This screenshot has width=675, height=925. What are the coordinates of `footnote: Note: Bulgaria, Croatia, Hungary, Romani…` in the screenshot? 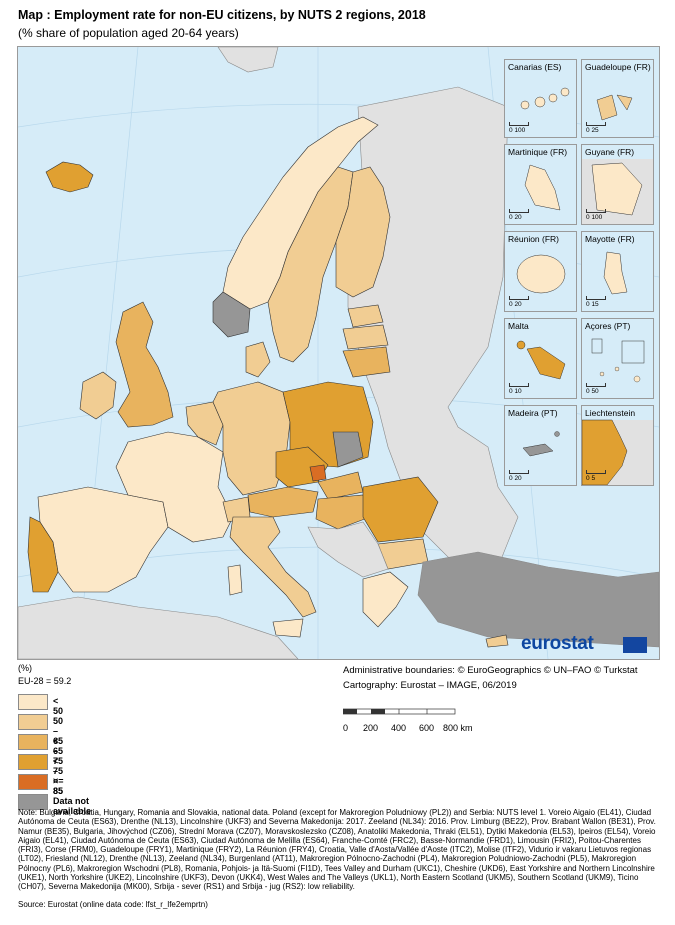 It's located at (337, 850).